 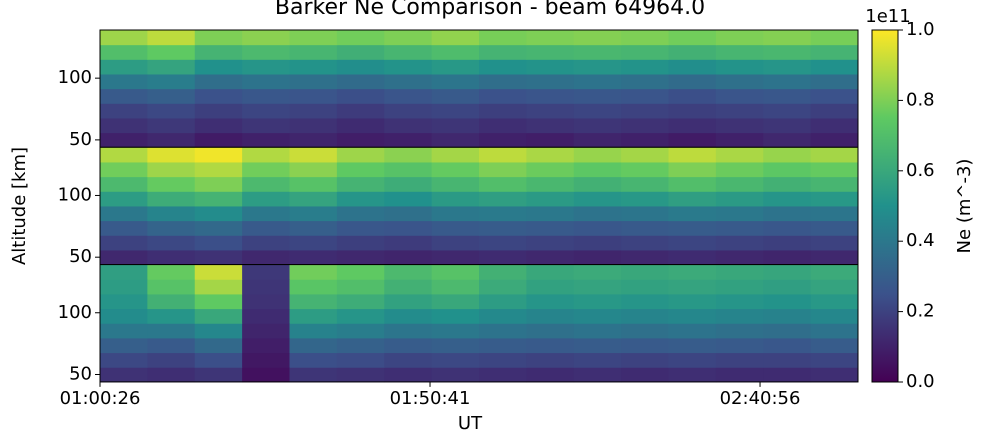 I want to click on x-tick-label: 02:40:56, so click(x=760, y=398).